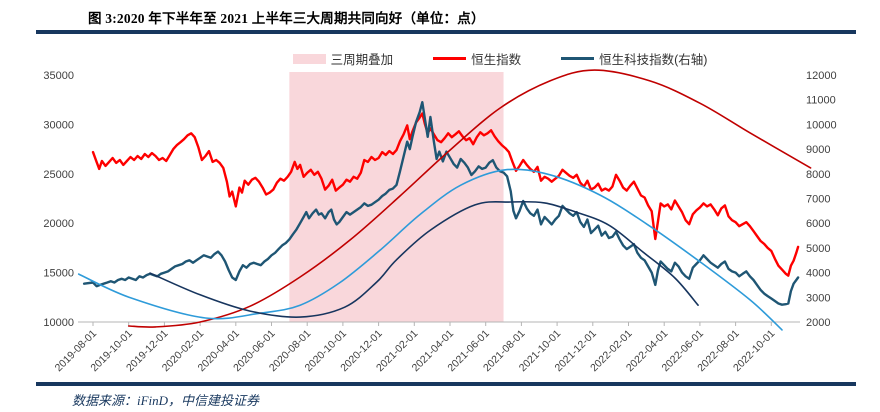 The width and height of the screenshot is (880, 412). What do you see at coordinates (166, 400) in the screenshot?
I see `data-source: 数据来源：iFinD，中信建投证券` at bounding box center [166, 400].